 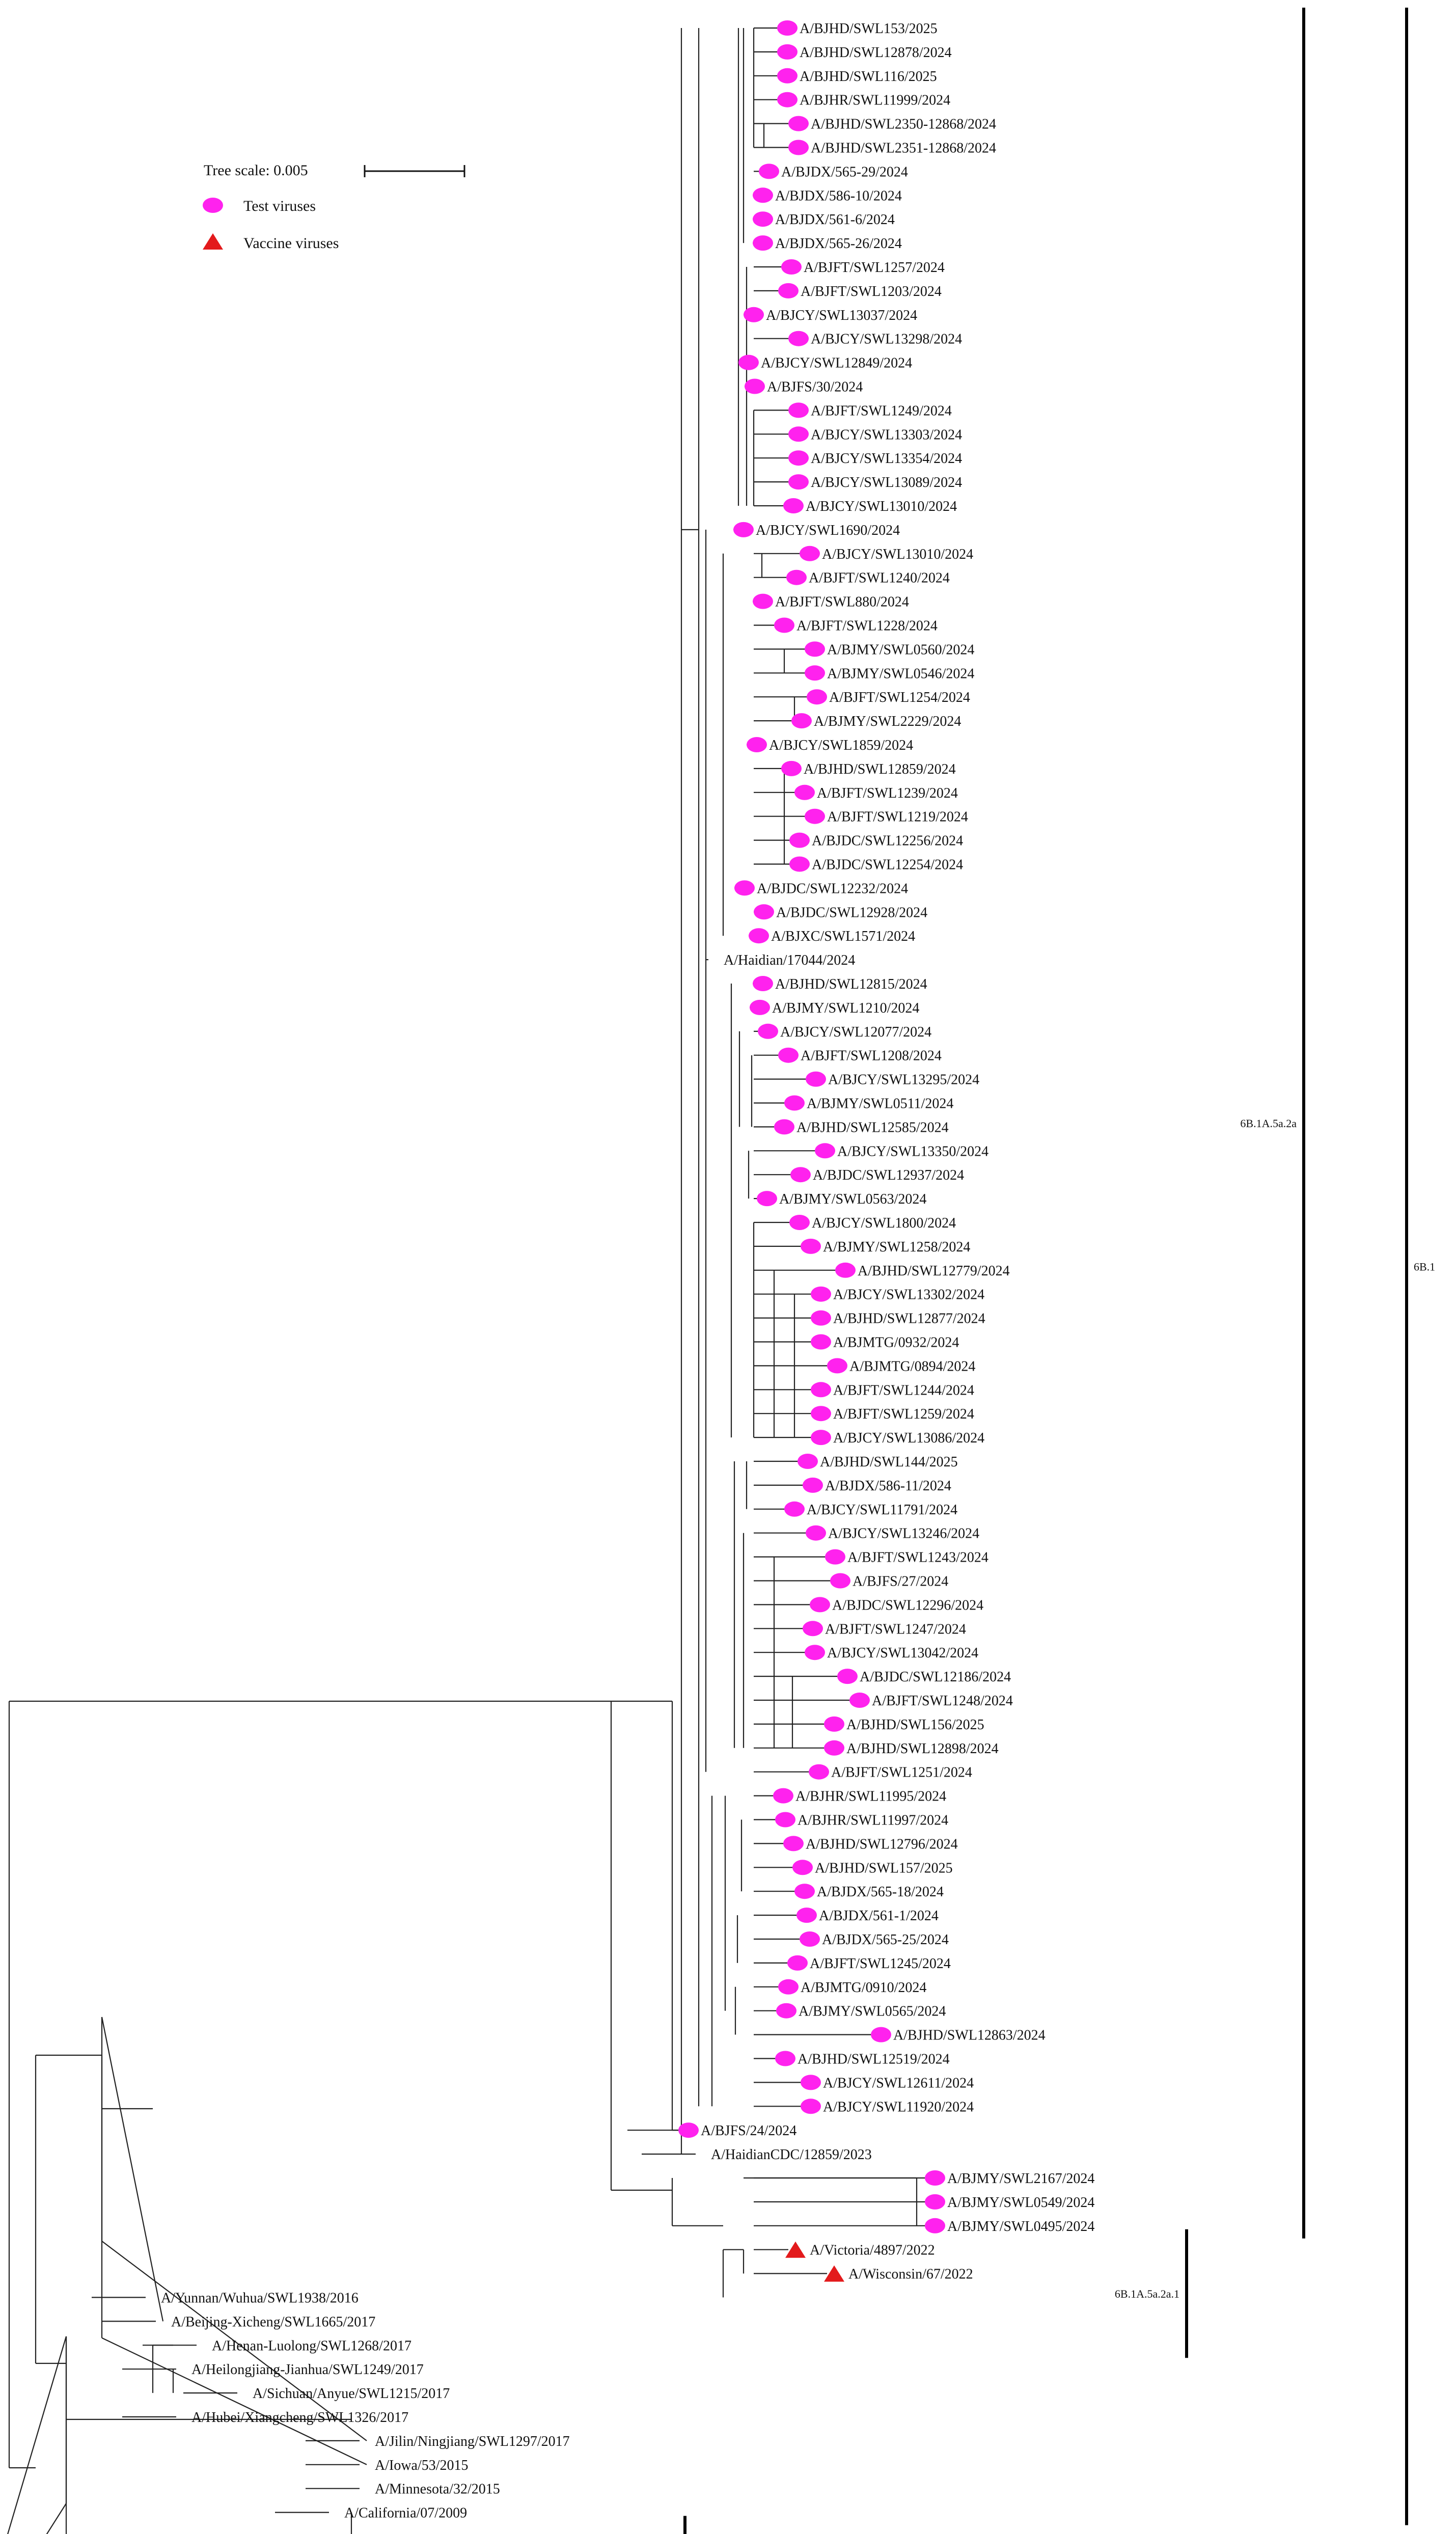 What do you see at coordinates (299, 2418) in the screenshot?
I see `leaf-label: A/Hubei/Xiangcheng/SWL1326/2017` at bounding box center [299, 2418].